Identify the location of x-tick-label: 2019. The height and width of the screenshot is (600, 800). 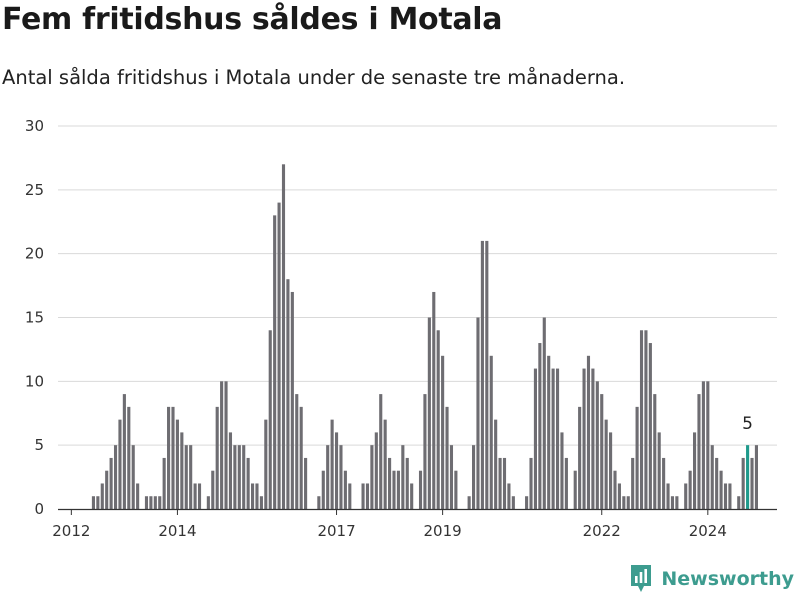
(443, 531).